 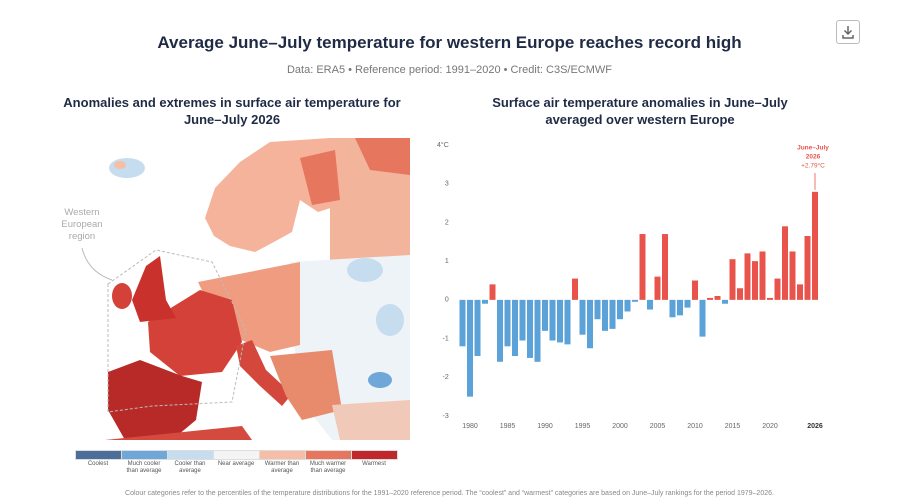 What do you see at coordinates (447, 184) in the screenshot?
I see `y-tick-label: 3` at bounding box center [447, 184].